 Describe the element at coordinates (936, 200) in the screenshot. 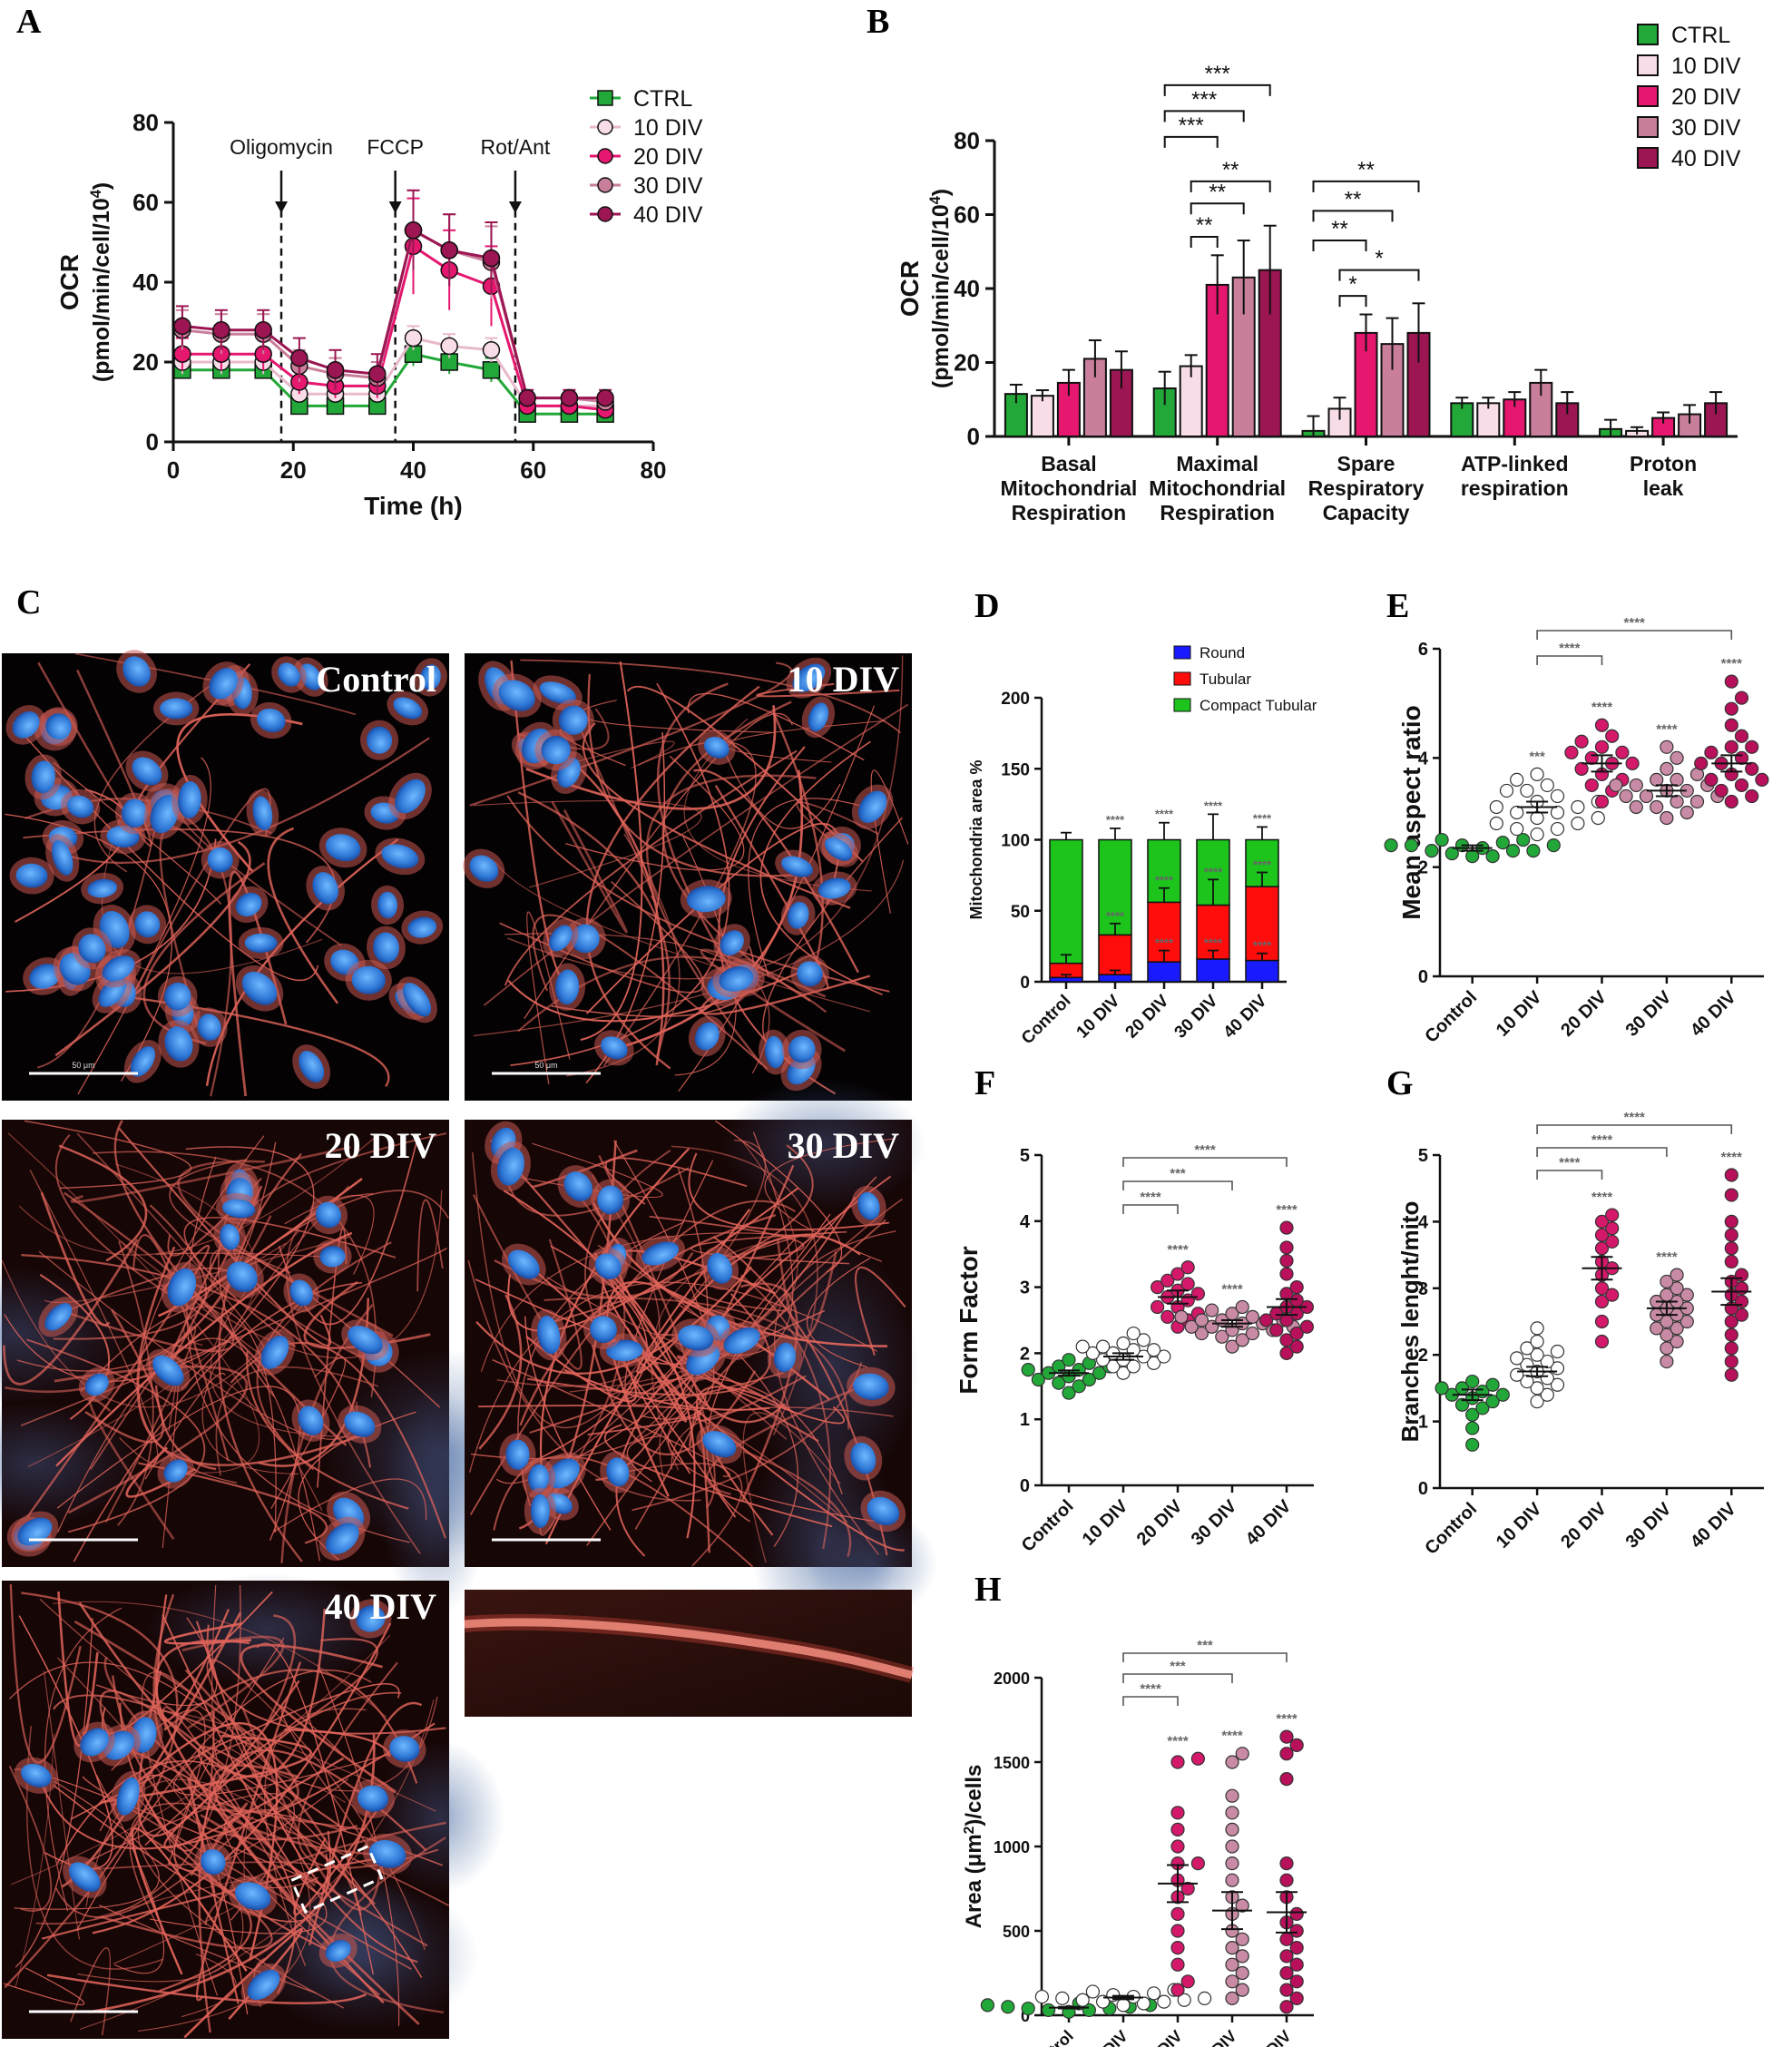

I see `b-y-axis-unit-sup: 4` at that location.